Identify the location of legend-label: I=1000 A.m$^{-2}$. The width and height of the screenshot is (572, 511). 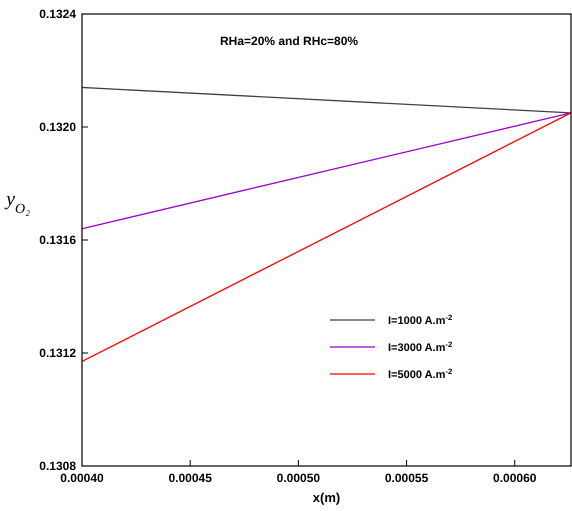
(420, 319).